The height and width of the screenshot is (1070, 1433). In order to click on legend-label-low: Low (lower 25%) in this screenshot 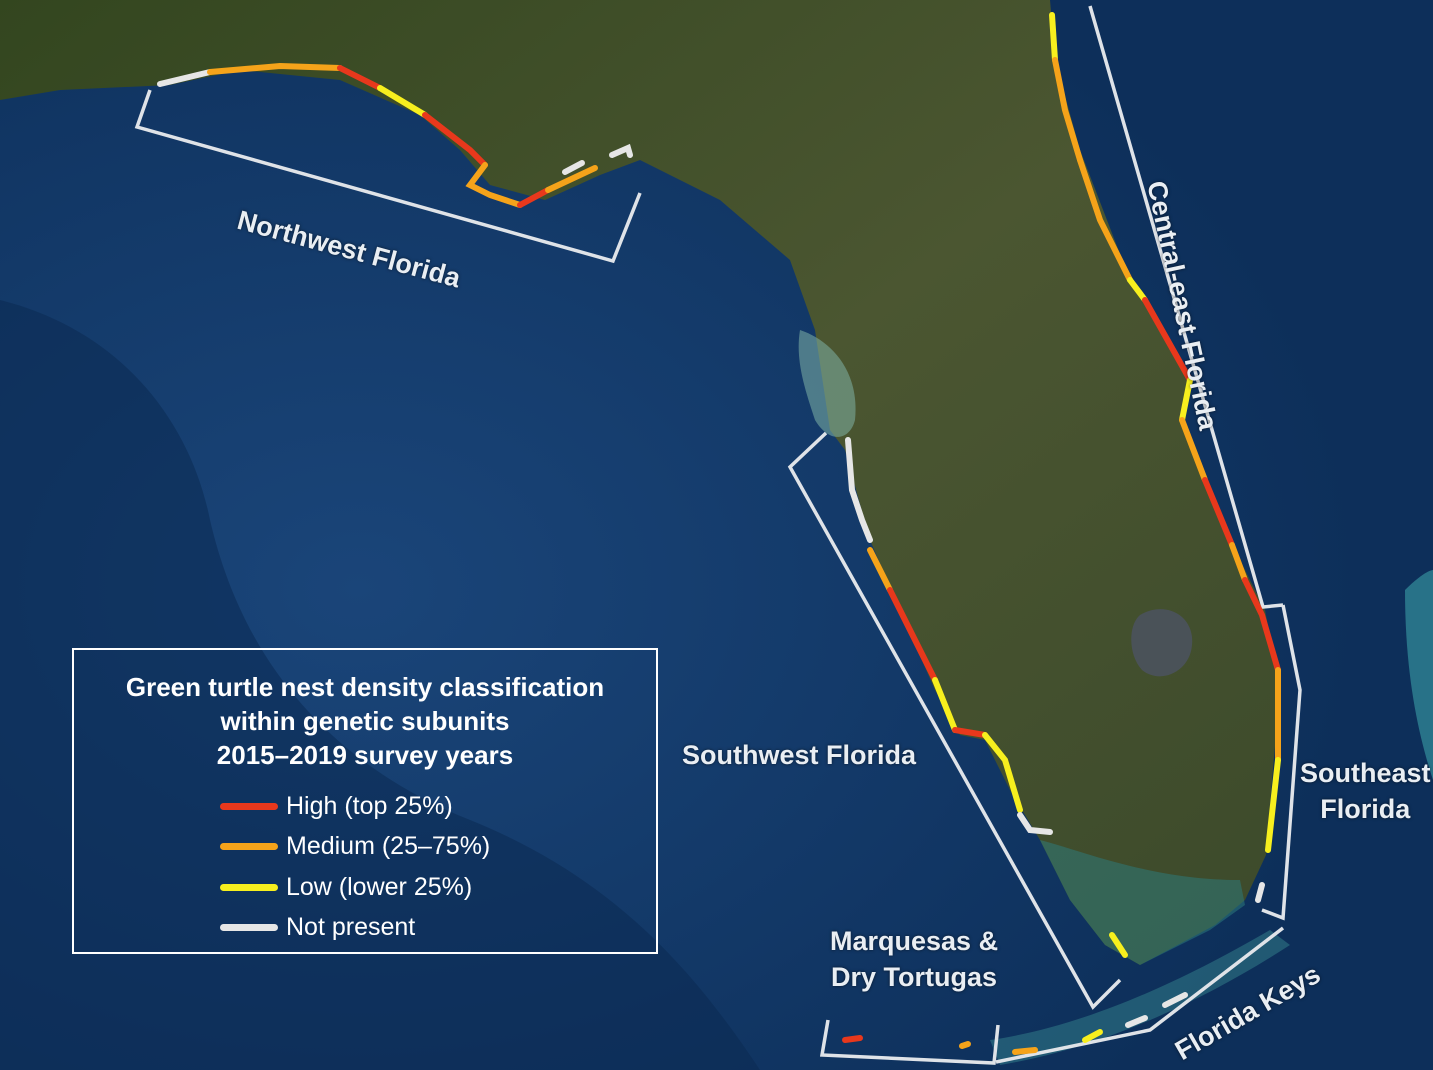, I will do `click(379, 886)`.